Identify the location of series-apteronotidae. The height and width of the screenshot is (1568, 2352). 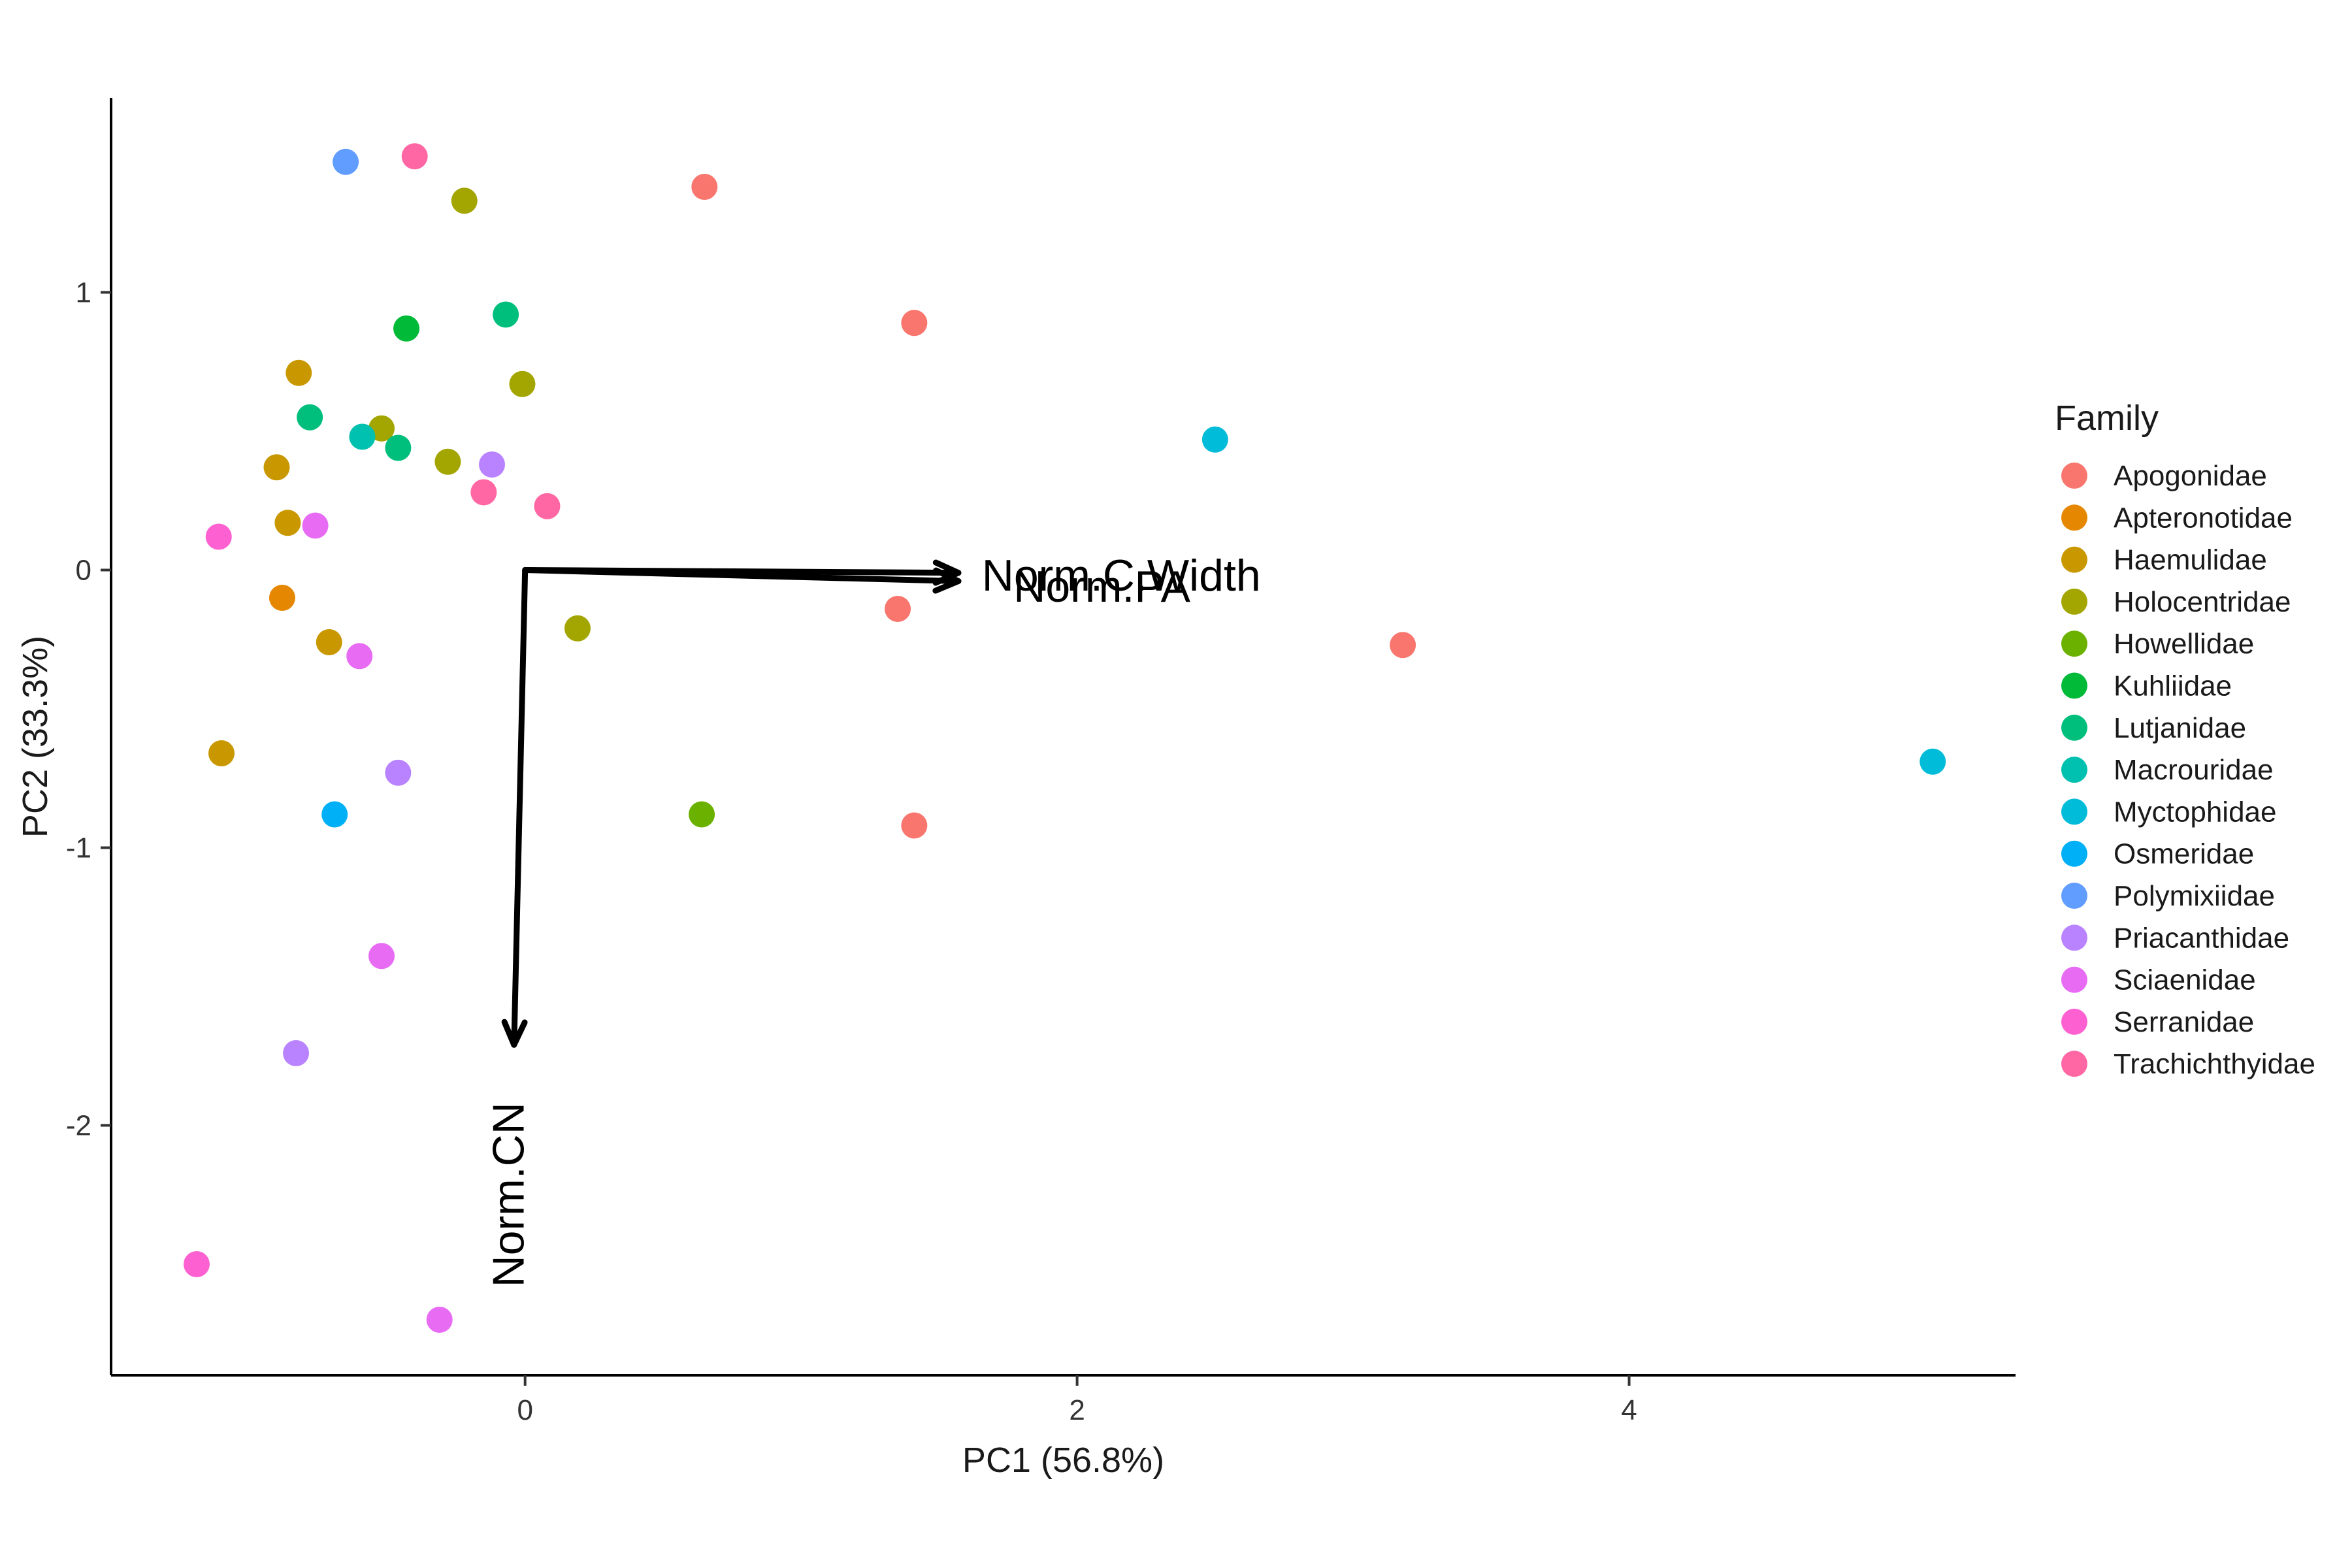
(282, 598).